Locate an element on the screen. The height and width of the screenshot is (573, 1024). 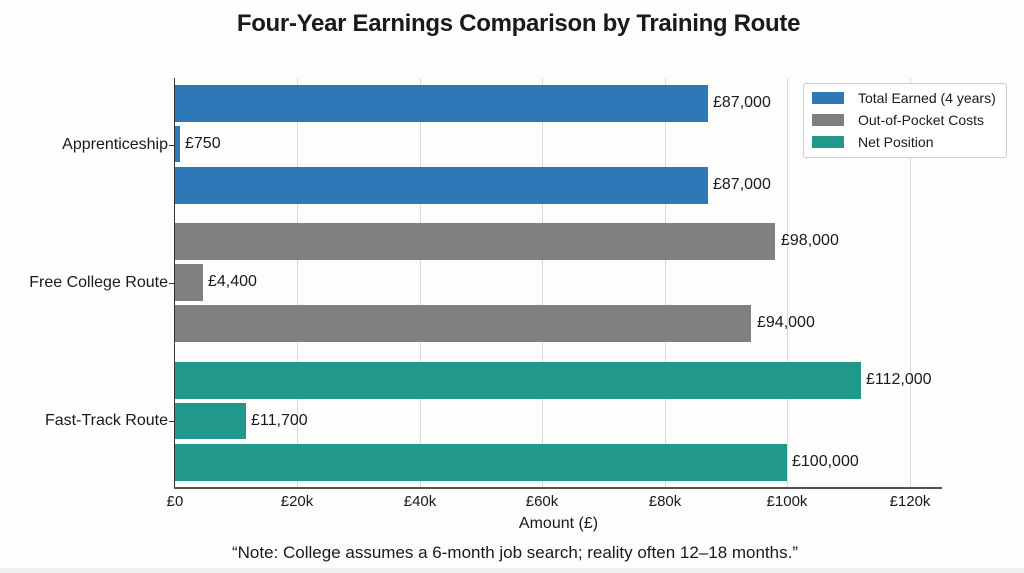
bar-free-college-total is located at coordinates (475, 241).